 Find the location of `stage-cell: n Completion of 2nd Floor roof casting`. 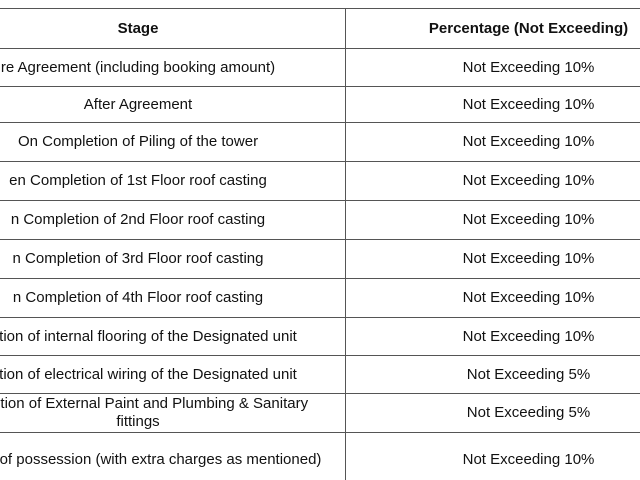

stage-cell: n Completion of 2nd Floor roof casting is located at coordinates (173, 220).